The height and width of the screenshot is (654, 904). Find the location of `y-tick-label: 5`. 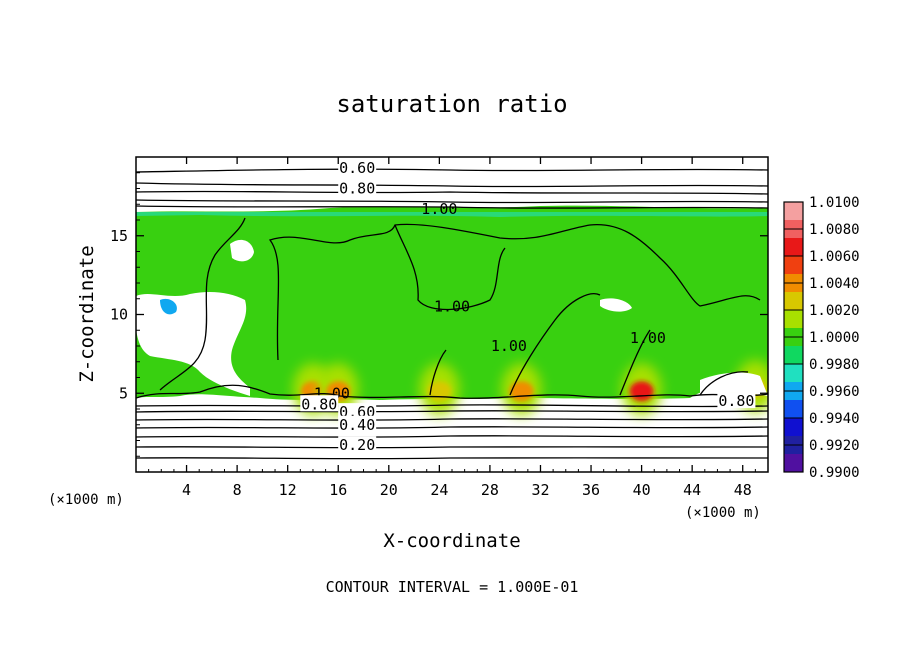

y-tick-label: 5 is located at coordinates (123, 393).